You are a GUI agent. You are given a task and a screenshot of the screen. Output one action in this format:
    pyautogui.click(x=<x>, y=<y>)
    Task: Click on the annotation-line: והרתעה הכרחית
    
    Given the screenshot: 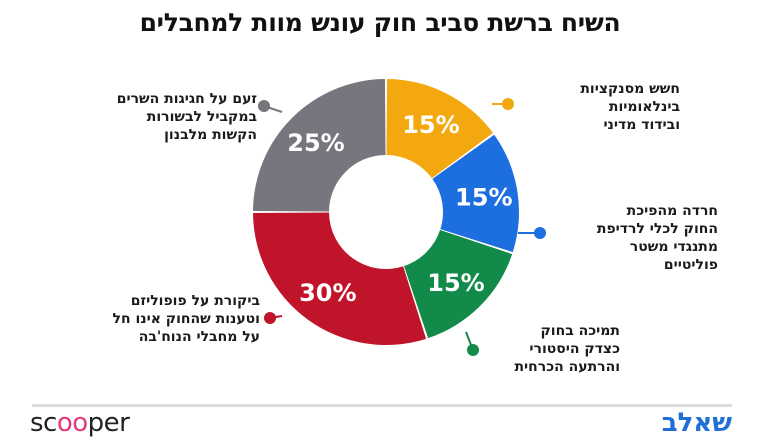 What is the action you would take?
    pyautogui.click(x=567, y=367)
    